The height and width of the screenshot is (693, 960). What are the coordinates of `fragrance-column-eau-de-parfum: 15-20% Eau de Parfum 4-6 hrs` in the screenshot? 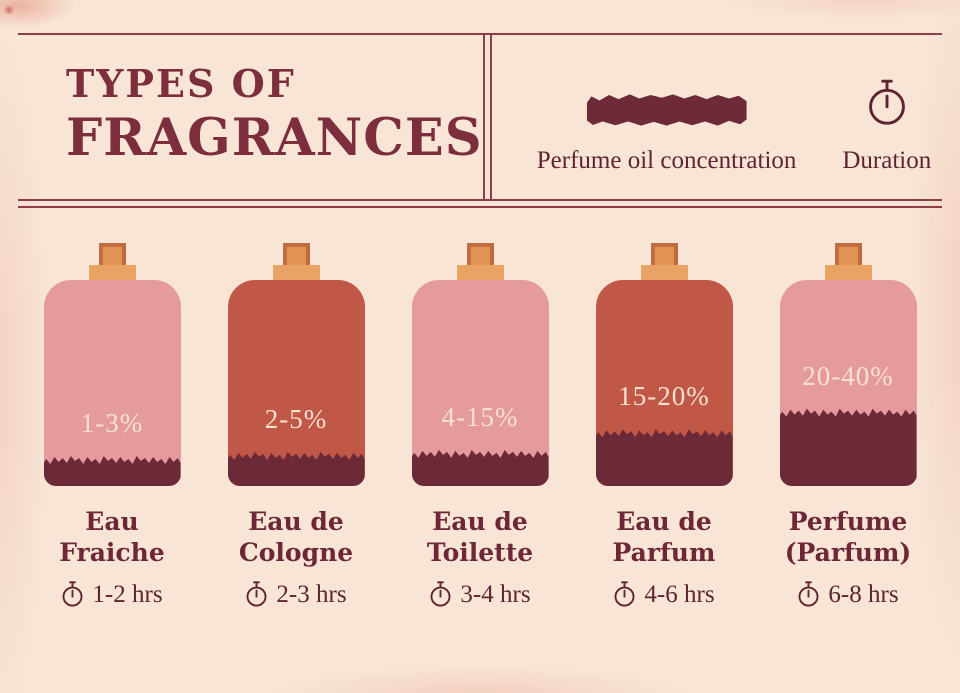 It's located at (664, 426).